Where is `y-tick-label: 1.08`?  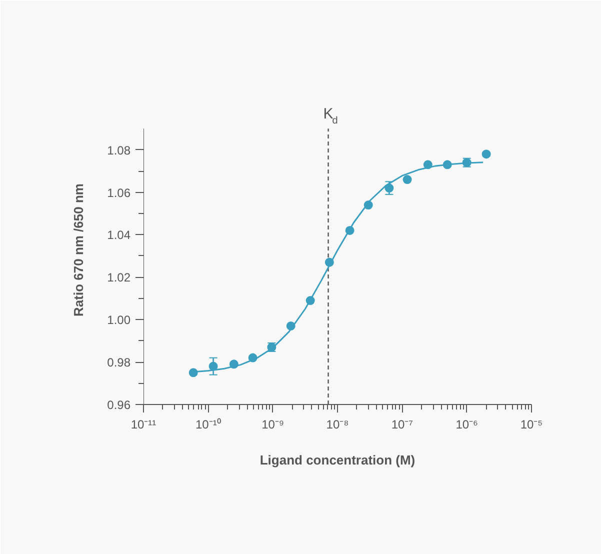 y-tick-label: 1.08 is located at coordinates (119, 150).